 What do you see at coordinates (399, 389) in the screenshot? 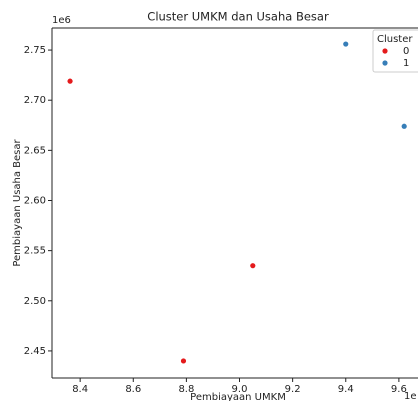
I see `x-tick-label: 9.6` at bounding box center [399, 389].